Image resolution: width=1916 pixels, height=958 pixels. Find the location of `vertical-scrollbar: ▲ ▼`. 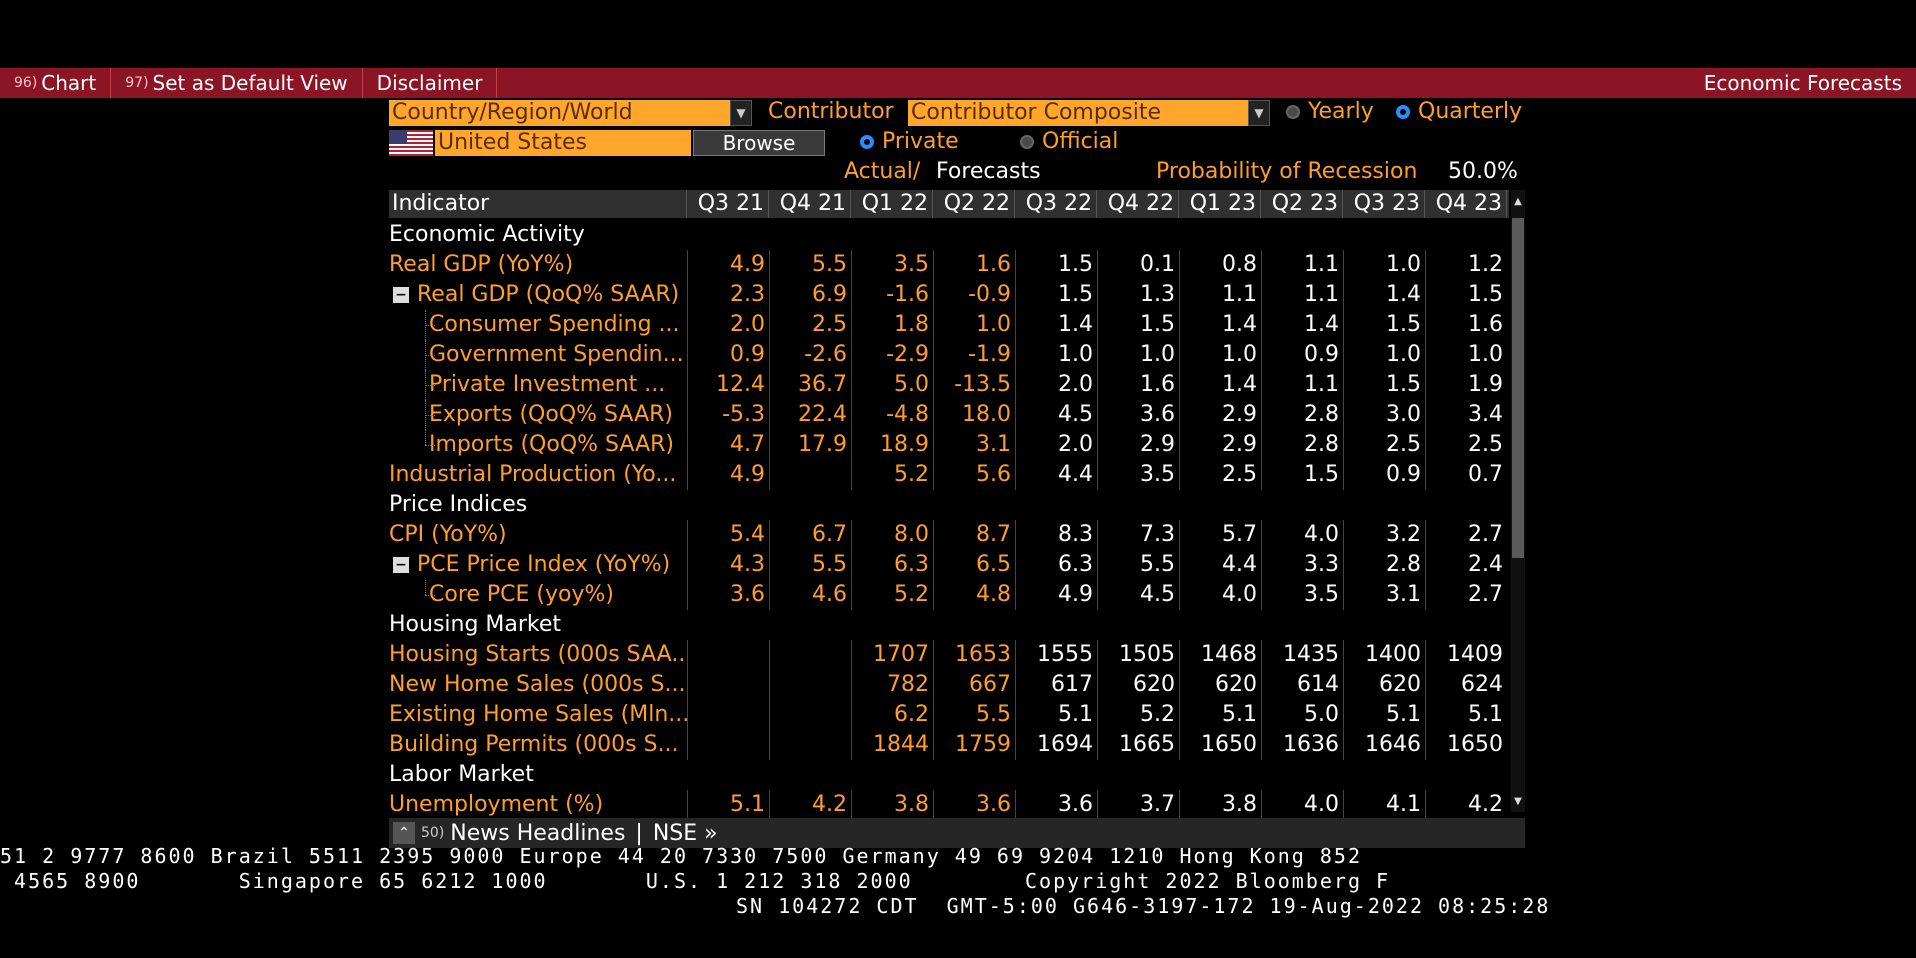

vertical-scrollbar: ▲ ▼ is located at coordinates (1518, 501).